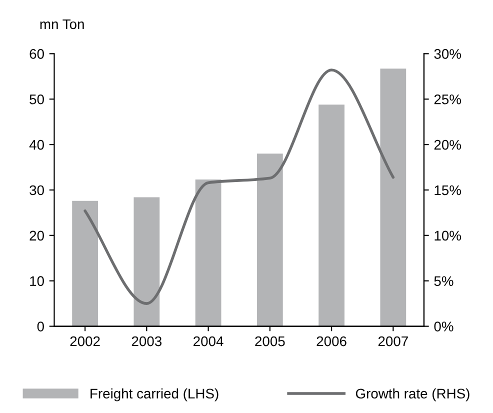 The height and width of the screenshot is (413, 493). Describe the element at coordinates (36, 145) in the screenshot. I see `y-tick-label: 40` at that location.